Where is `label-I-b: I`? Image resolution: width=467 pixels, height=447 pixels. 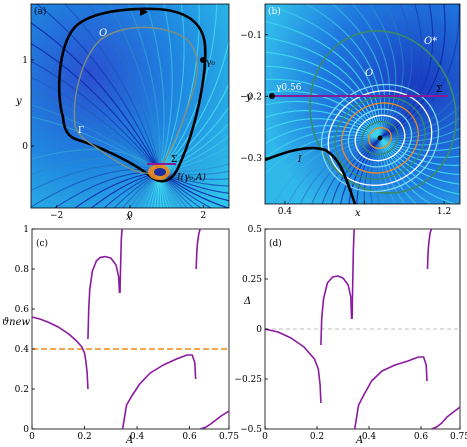
label-I-b: I is located at coordinates (299, 160).